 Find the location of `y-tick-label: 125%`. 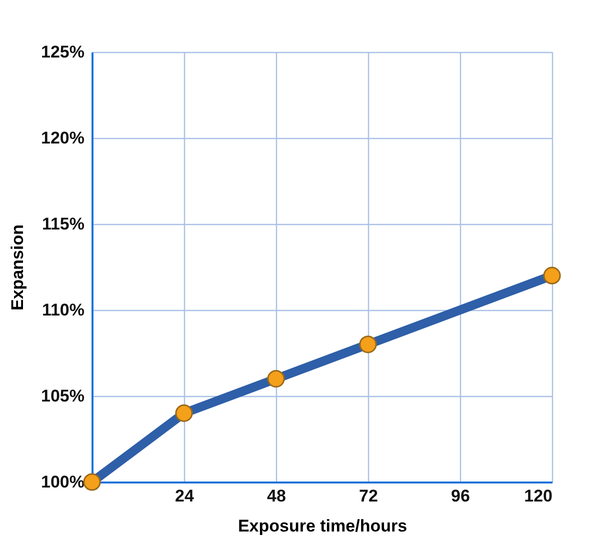

y-tick-label: 125% is located at coordinates (62, 52).